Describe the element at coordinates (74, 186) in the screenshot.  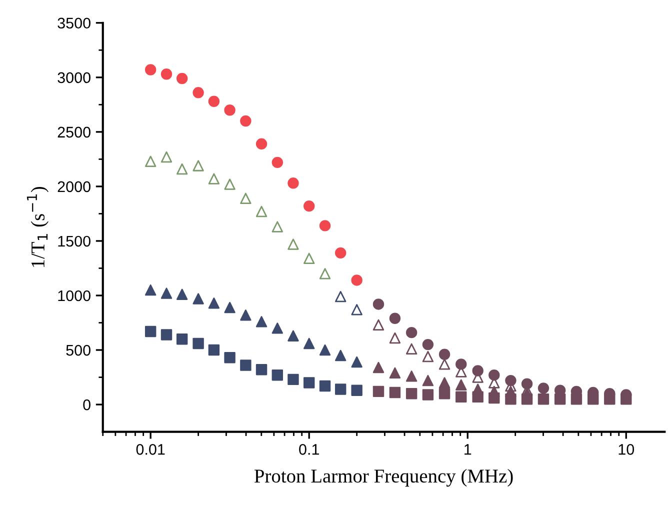
I see `y-tick-label: 2000` at that location.